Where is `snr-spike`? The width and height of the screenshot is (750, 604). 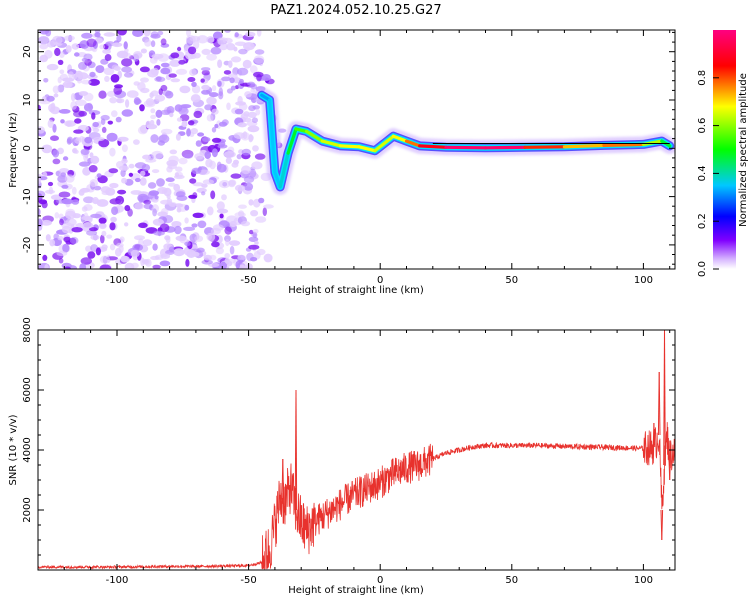 snr-spike is located at coordinates (659, 403).